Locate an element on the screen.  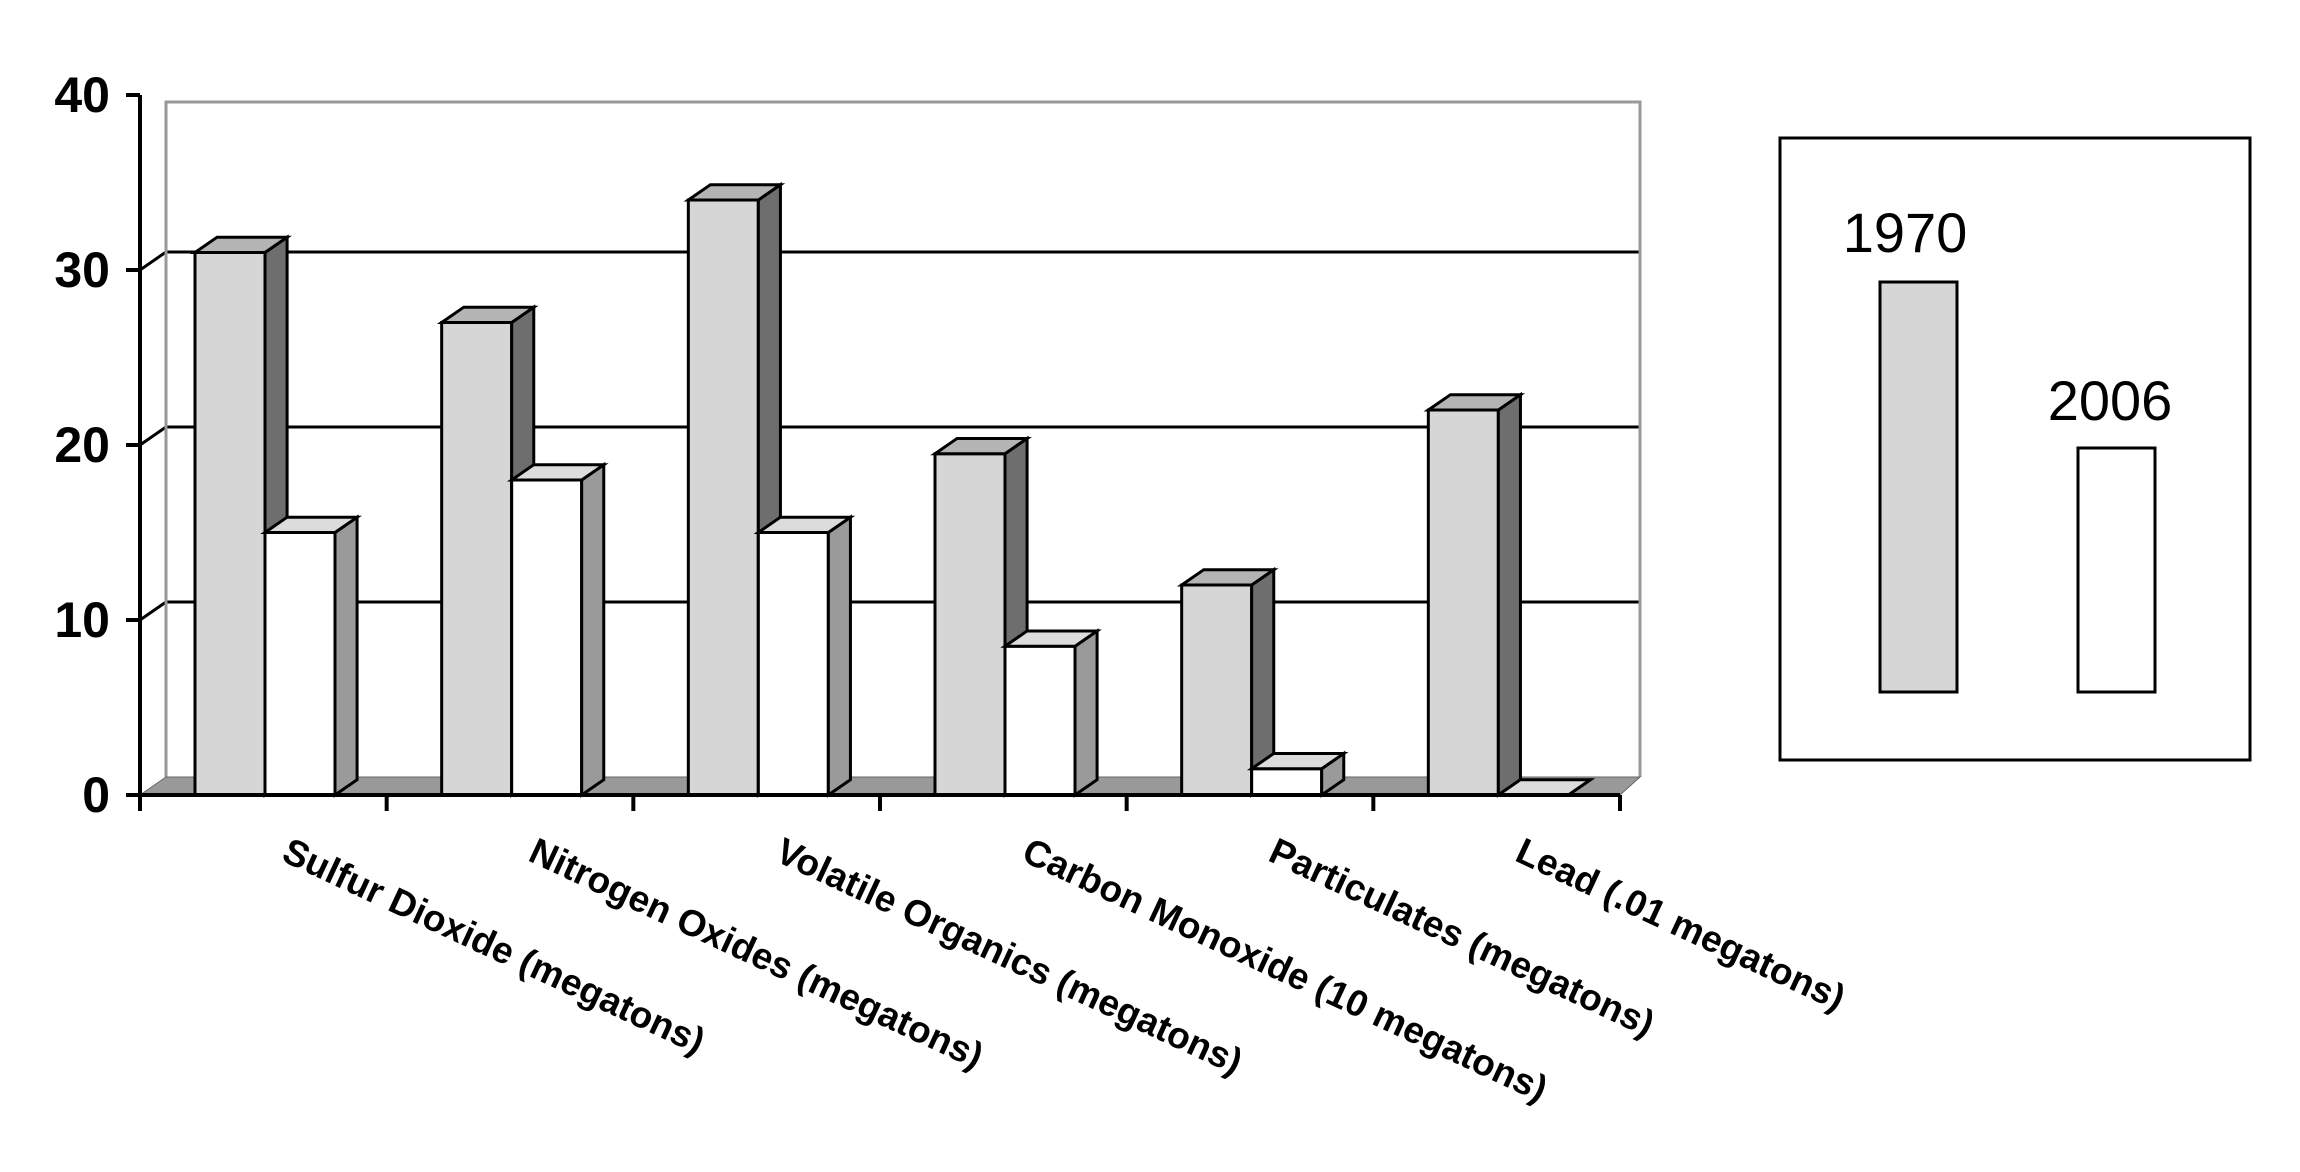
y-tick-label: 30 is located at coordinates (82, 270).